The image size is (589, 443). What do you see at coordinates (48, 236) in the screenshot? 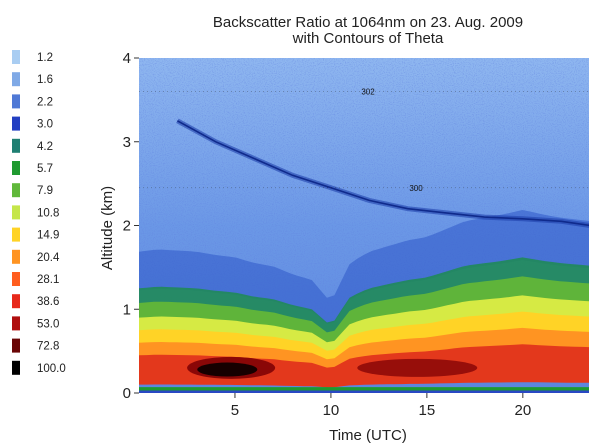
I see `colorbar-label: 14.9` at bounding box center [48, 236].